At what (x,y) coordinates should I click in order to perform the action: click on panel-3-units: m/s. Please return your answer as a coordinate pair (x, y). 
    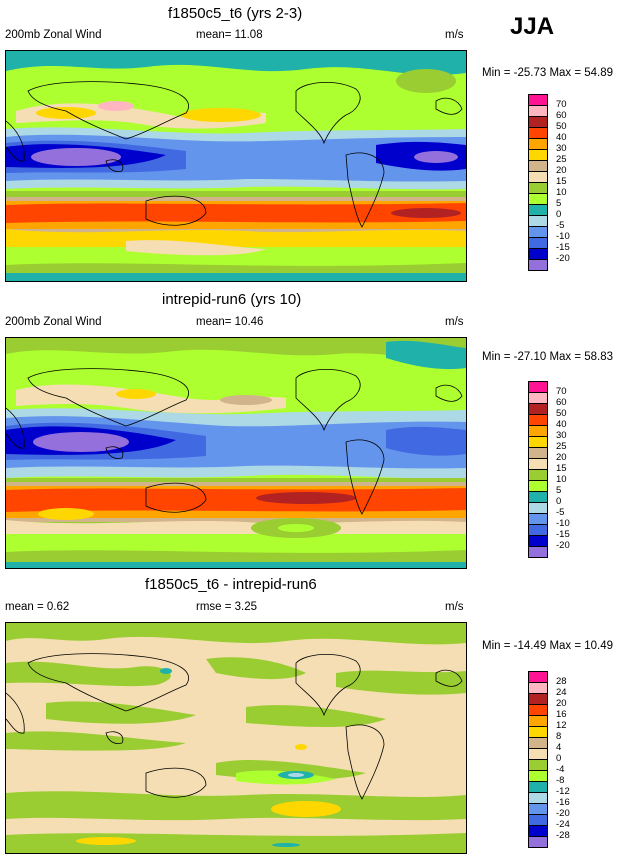
    Looking at the image, I should click on (454, 607).